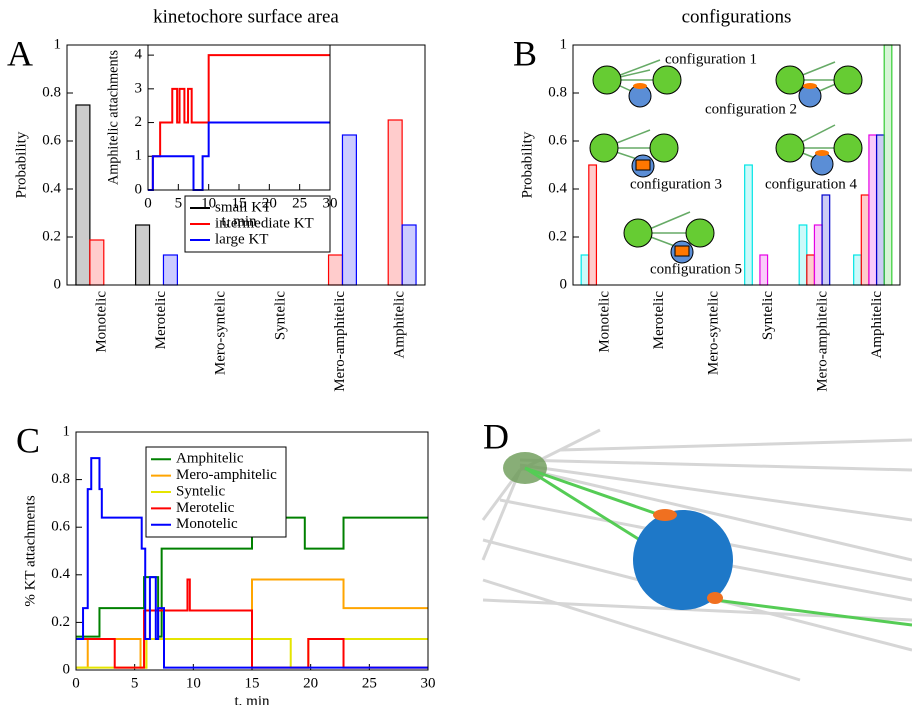 Image resolution: width=912 pixels, height=705 pixels. I want to click on chart-title: configurations, so click(737, 16).